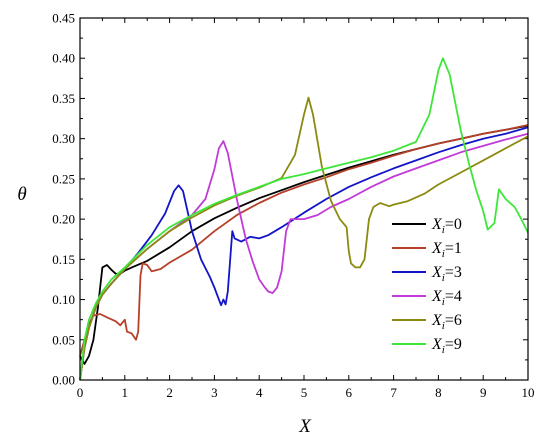 The width and height of the screenshot is (550, 442). I want to click on y-tick-label: 0.25, so click(63, 178).